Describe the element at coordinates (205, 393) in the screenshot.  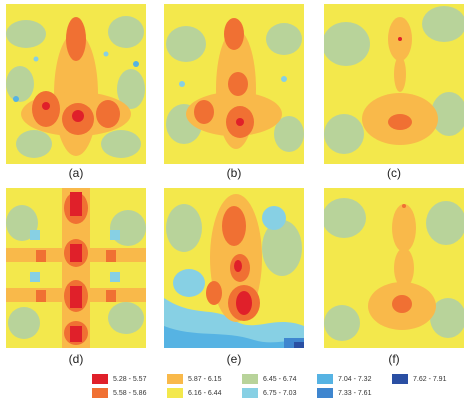
I see `legend-label: 6.16 - 6.44` at that location.